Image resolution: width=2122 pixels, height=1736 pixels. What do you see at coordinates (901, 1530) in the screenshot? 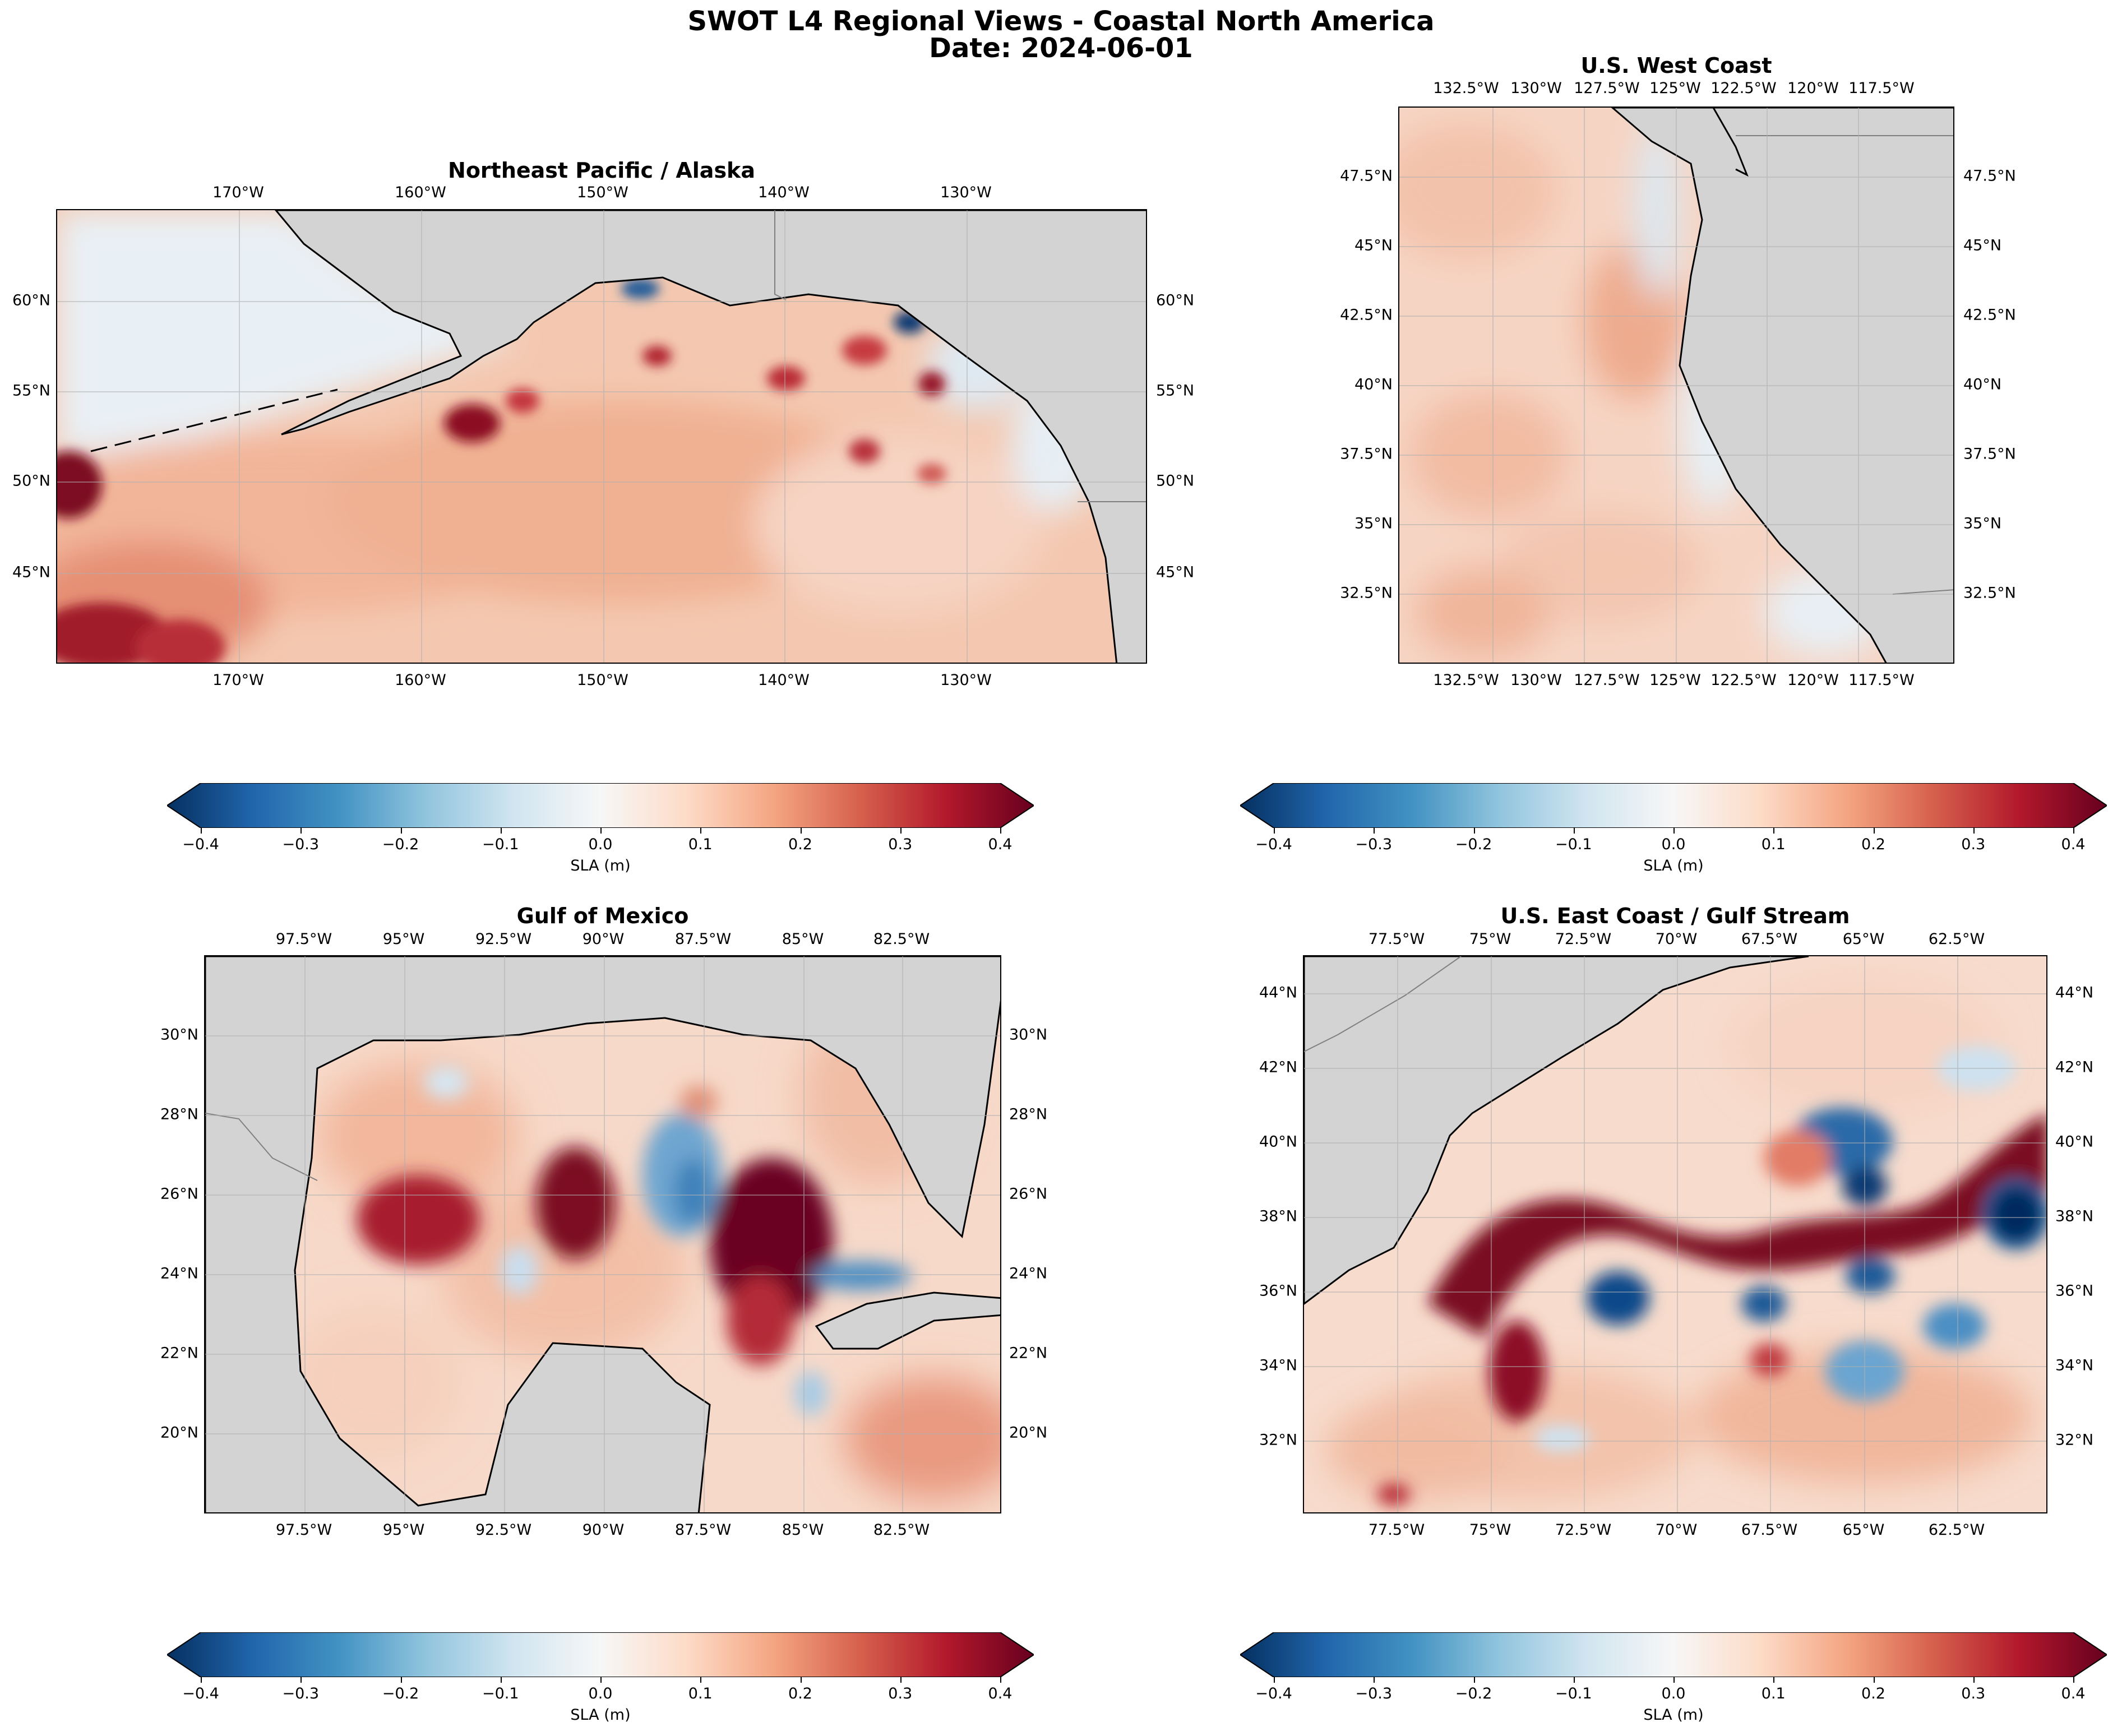
I see `lon-label-bottom: 82.5°W` at bounding box center [901, 1530].